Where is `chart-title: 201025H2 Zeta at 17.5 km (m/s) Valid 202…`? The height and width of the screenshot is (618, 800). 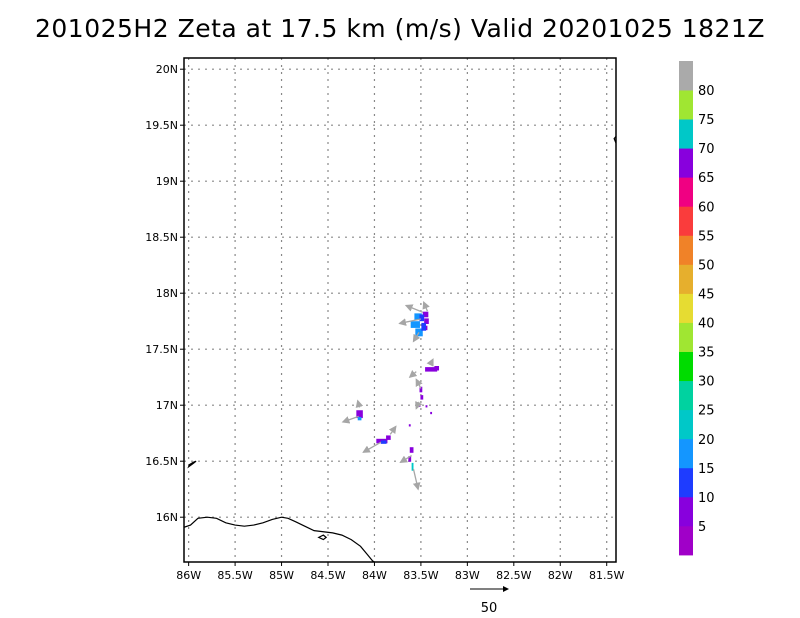 chart-title: 201025H2 Zeta at 17.5 km (m/s) Valid 202… is located at coordinates (399, 28).